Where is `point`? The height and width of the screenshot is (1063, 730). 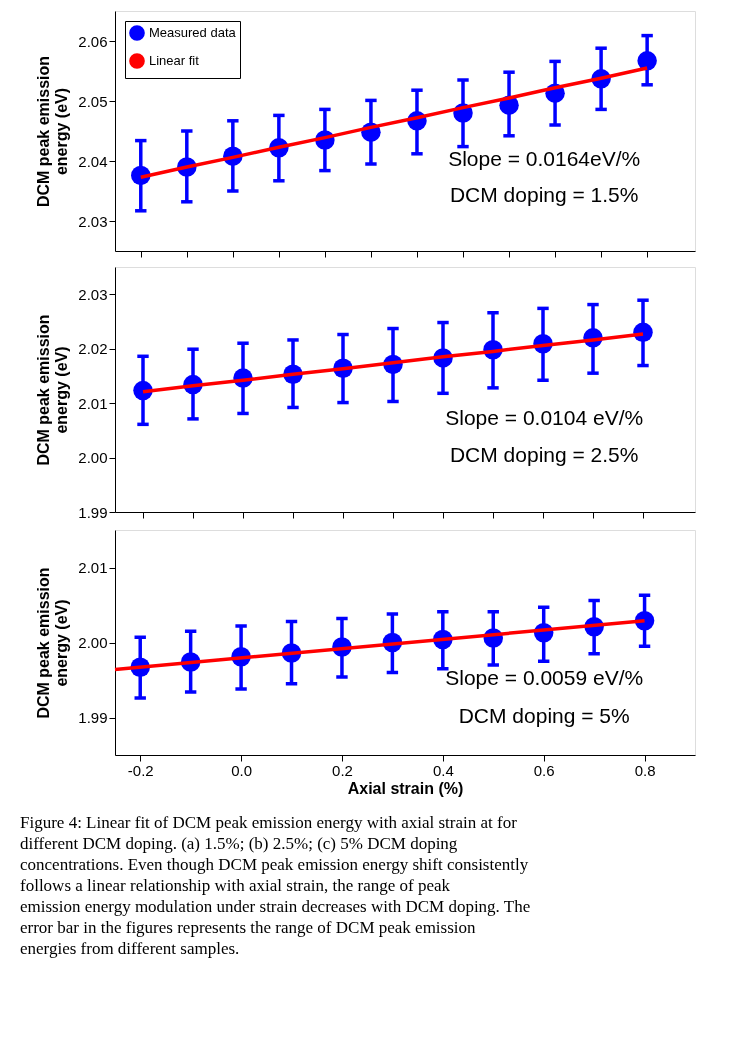
point is located at coordinates (647, 61).